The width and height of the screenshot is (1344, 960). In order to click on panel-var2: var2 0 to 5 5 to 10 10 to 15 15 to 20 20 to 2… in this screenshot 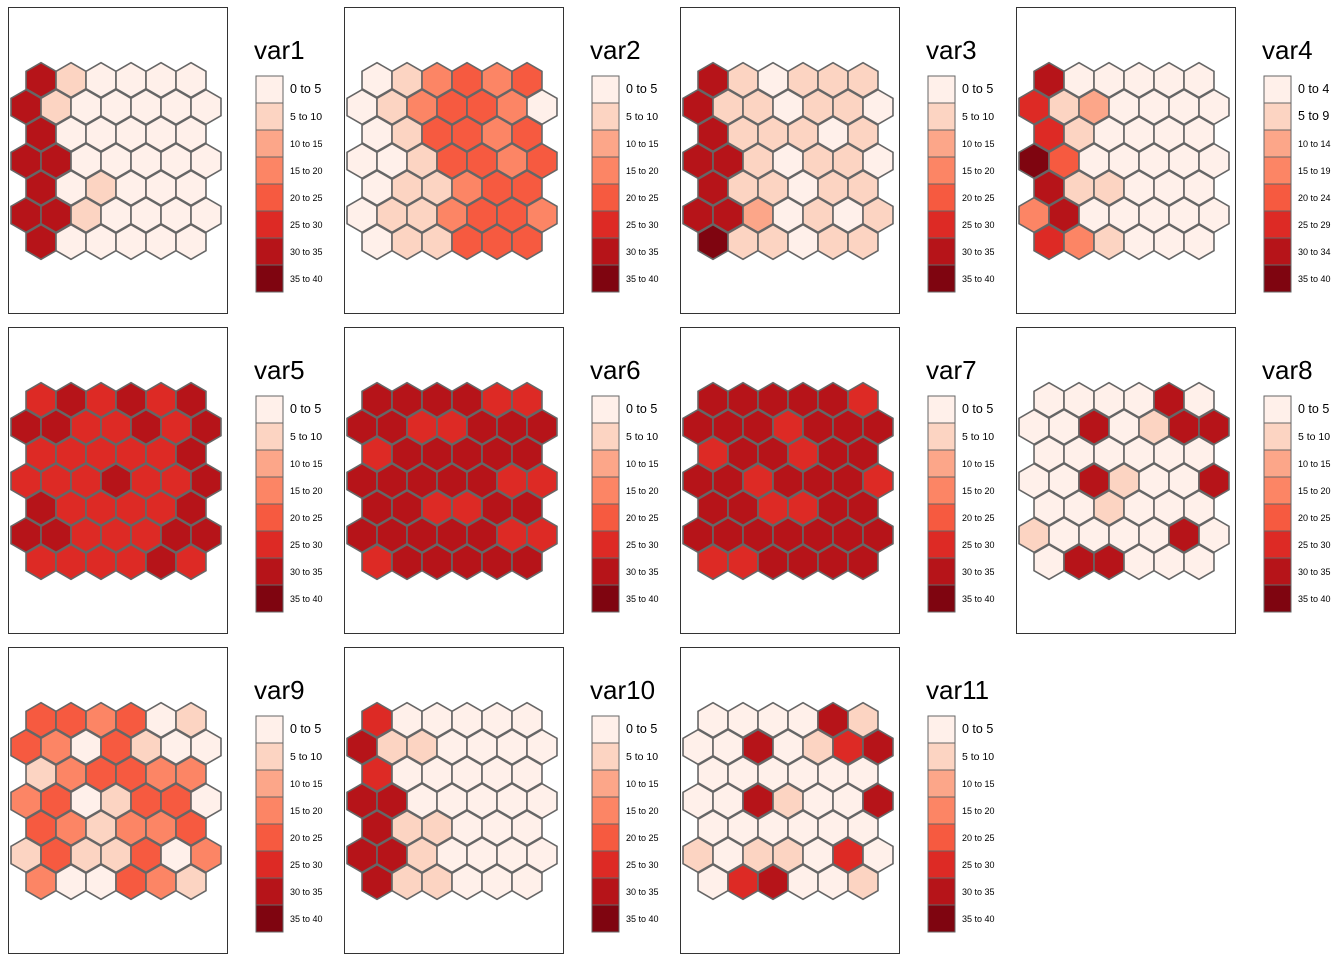, I will do `click(501, 160)`.